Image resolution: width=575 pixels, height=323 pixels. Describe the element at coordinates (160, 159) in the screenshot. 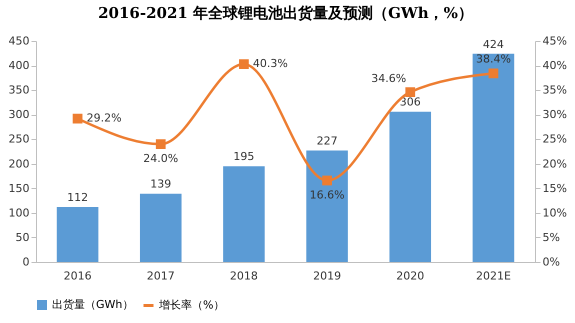

I see `data-label: 24.0%` at that location.